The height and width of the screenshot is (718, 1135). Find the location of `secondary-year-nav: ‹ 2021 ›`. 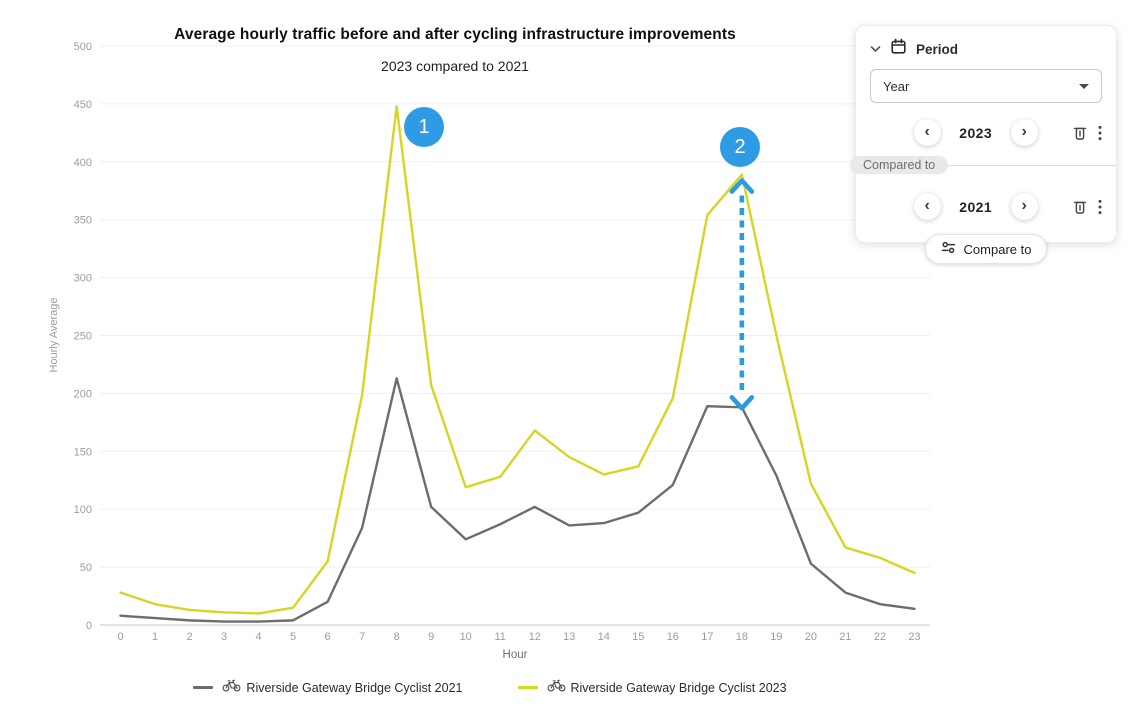

secondary-year-nav: ‹ 2021 › is located at coordinates (963, 206).